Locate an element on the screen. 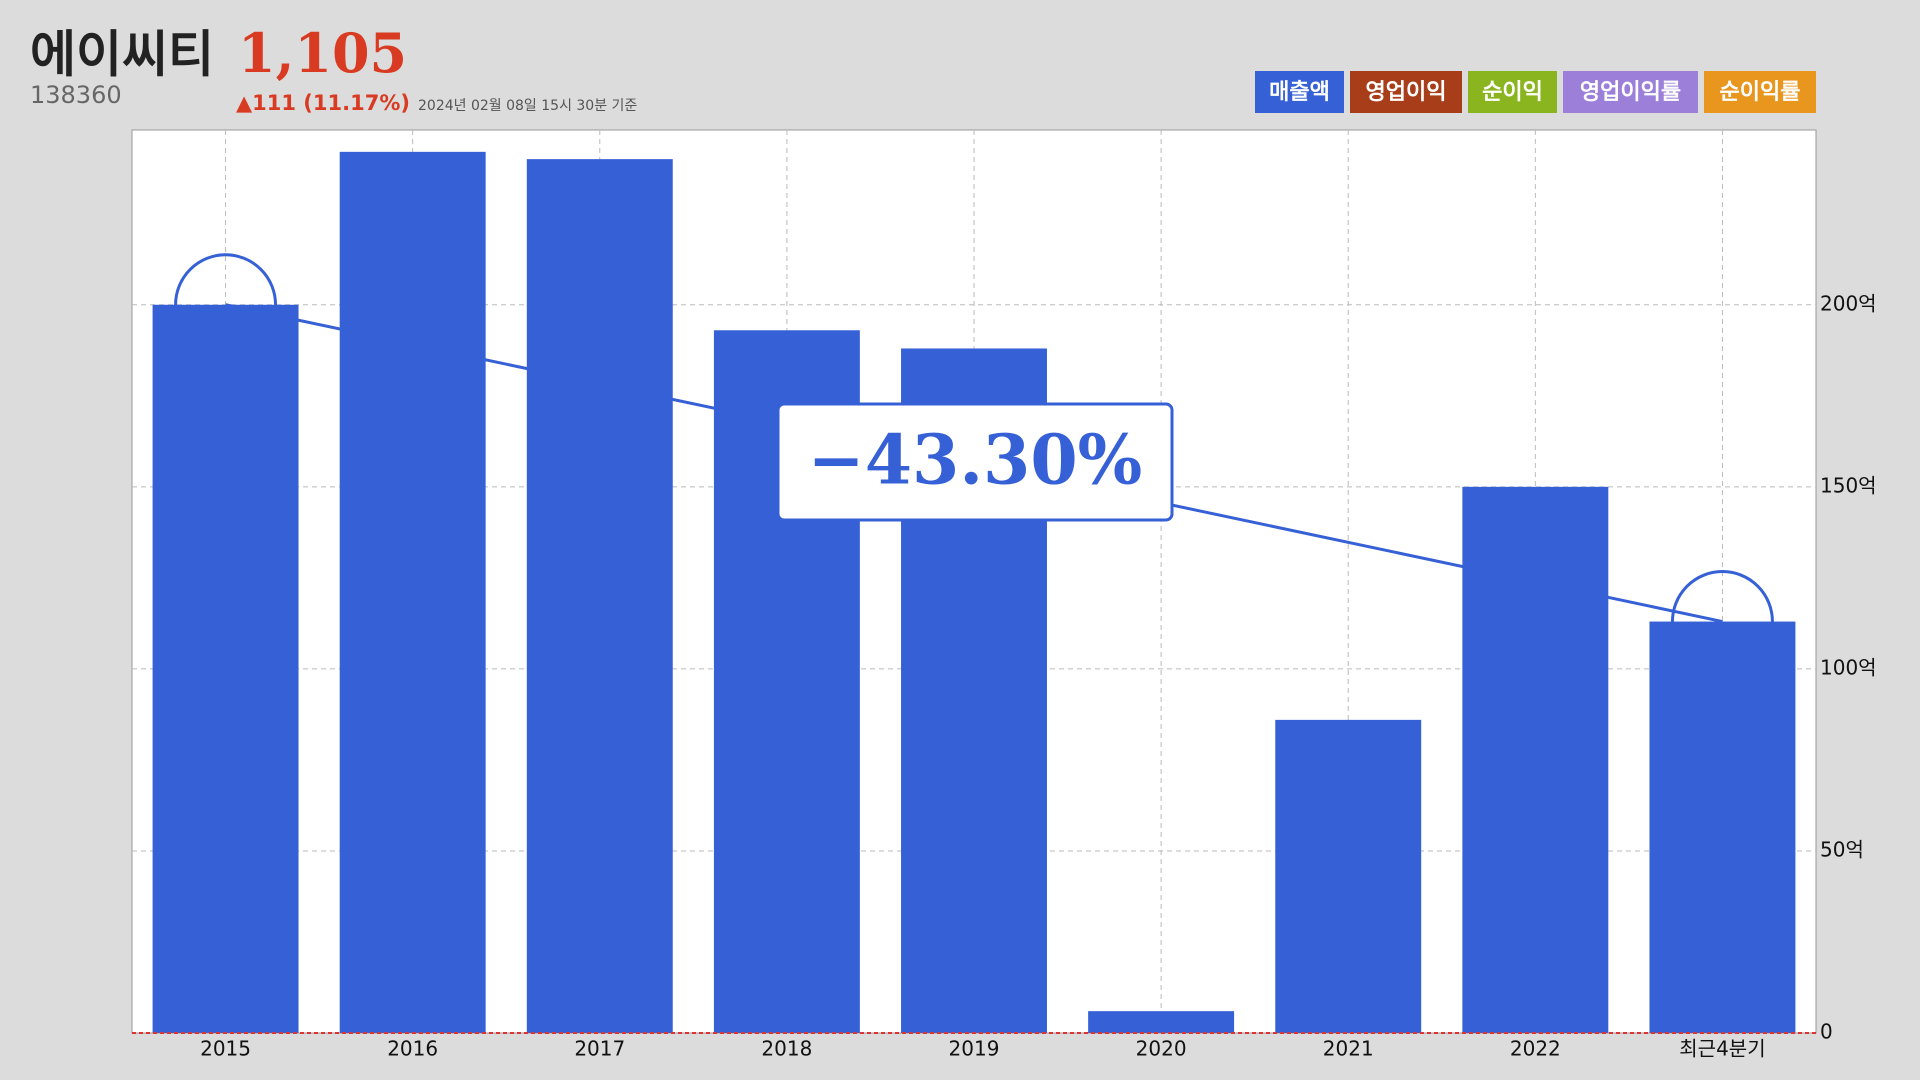 This screenshot has width=1920, height=1080. x-tick-label: 2016 is located at coordinates (412, 1049).